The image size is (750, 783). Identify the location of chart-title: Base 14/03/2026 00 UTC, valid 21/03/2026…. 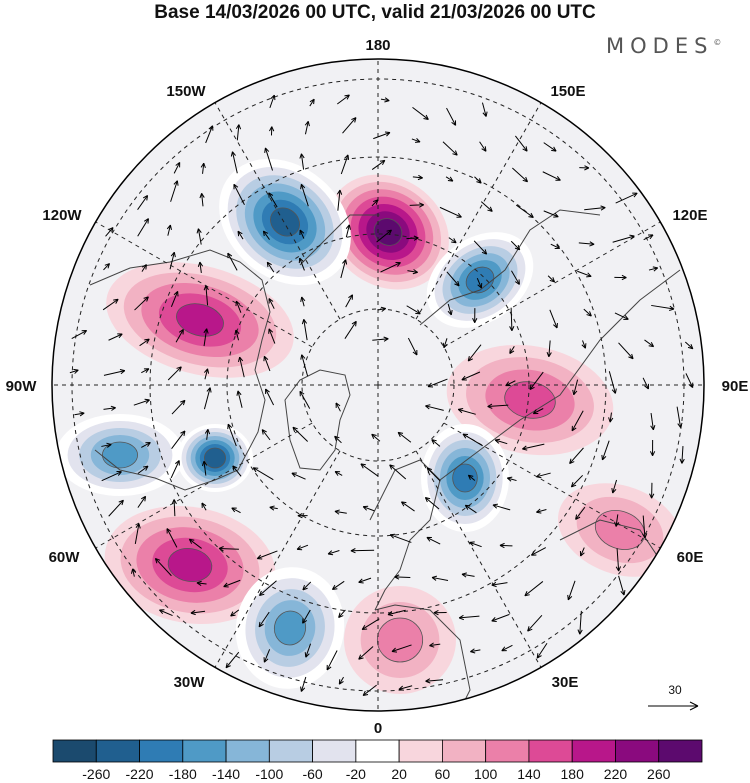
(375, 12).